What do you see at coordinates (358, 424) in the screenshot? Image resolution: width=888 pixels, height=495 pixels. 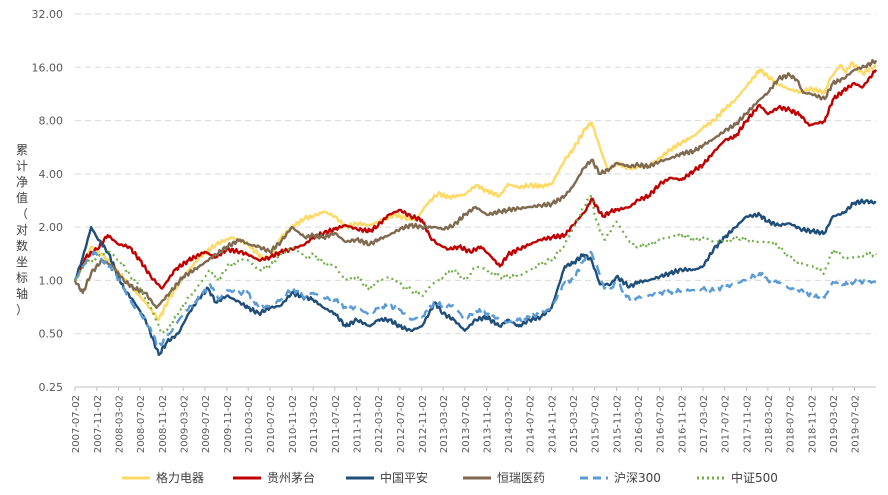 I see `x-tick-label: 2011-11-02` at bounding box center [358, 424].